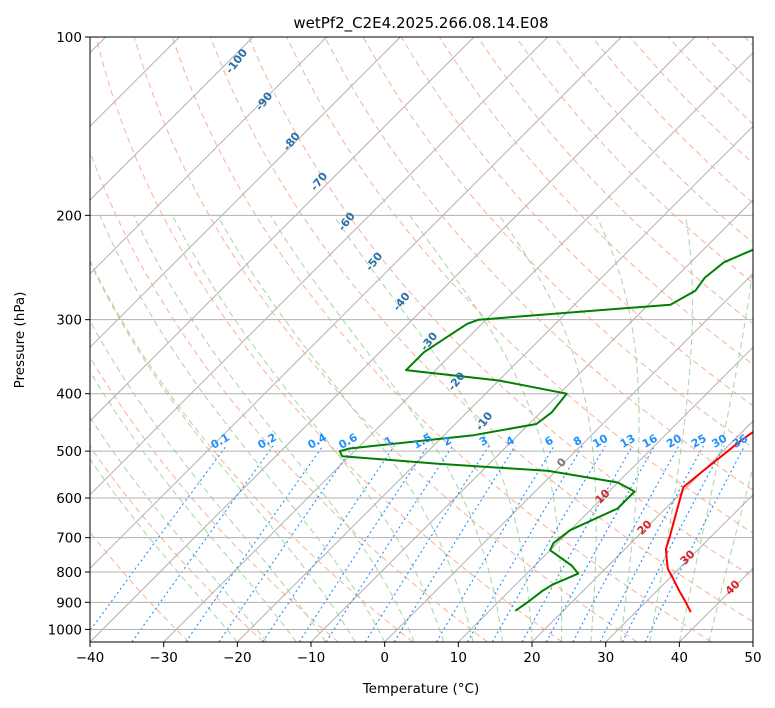 This screenshot has height=708, width=775. What do you see at coordinates (420, 23) in the screenshot?
I see `chart-title: wetPf2_C2E4.2025.266.08.14.E08` at bounding box center [420, 23].